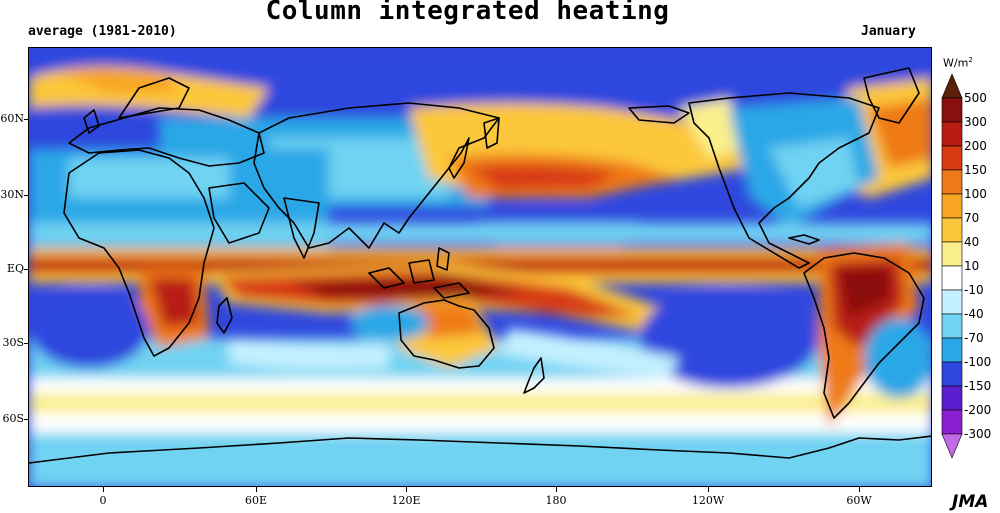 The height and width of the screenshot is (513, 1000). What do you see at coordinates (708, 500) in the screenshot?
I see `lon-label-120w: 120W` at bounding box center [708, 500].